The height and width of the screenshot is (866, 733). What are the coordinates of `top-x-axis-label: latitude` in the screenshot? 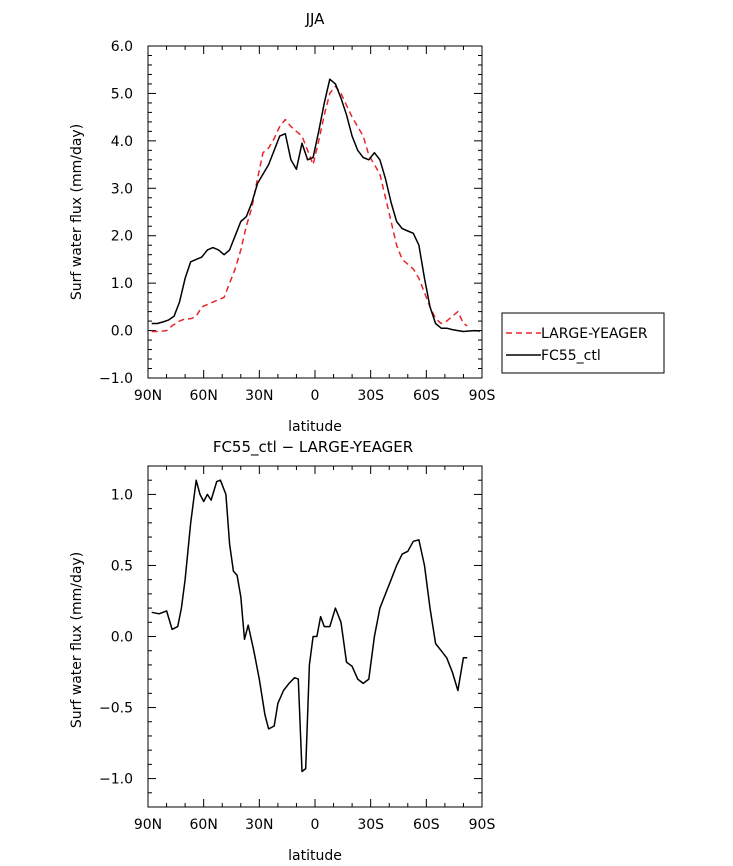 It's located at (315, 427).